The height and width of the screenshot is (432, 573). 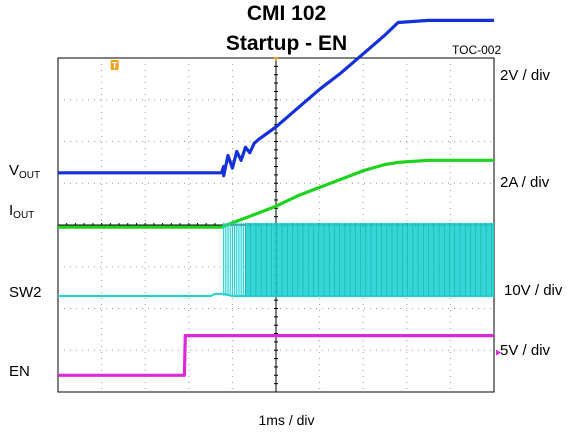 I want to click on figure-tag: TOC-002, so click(x=477, y=50).